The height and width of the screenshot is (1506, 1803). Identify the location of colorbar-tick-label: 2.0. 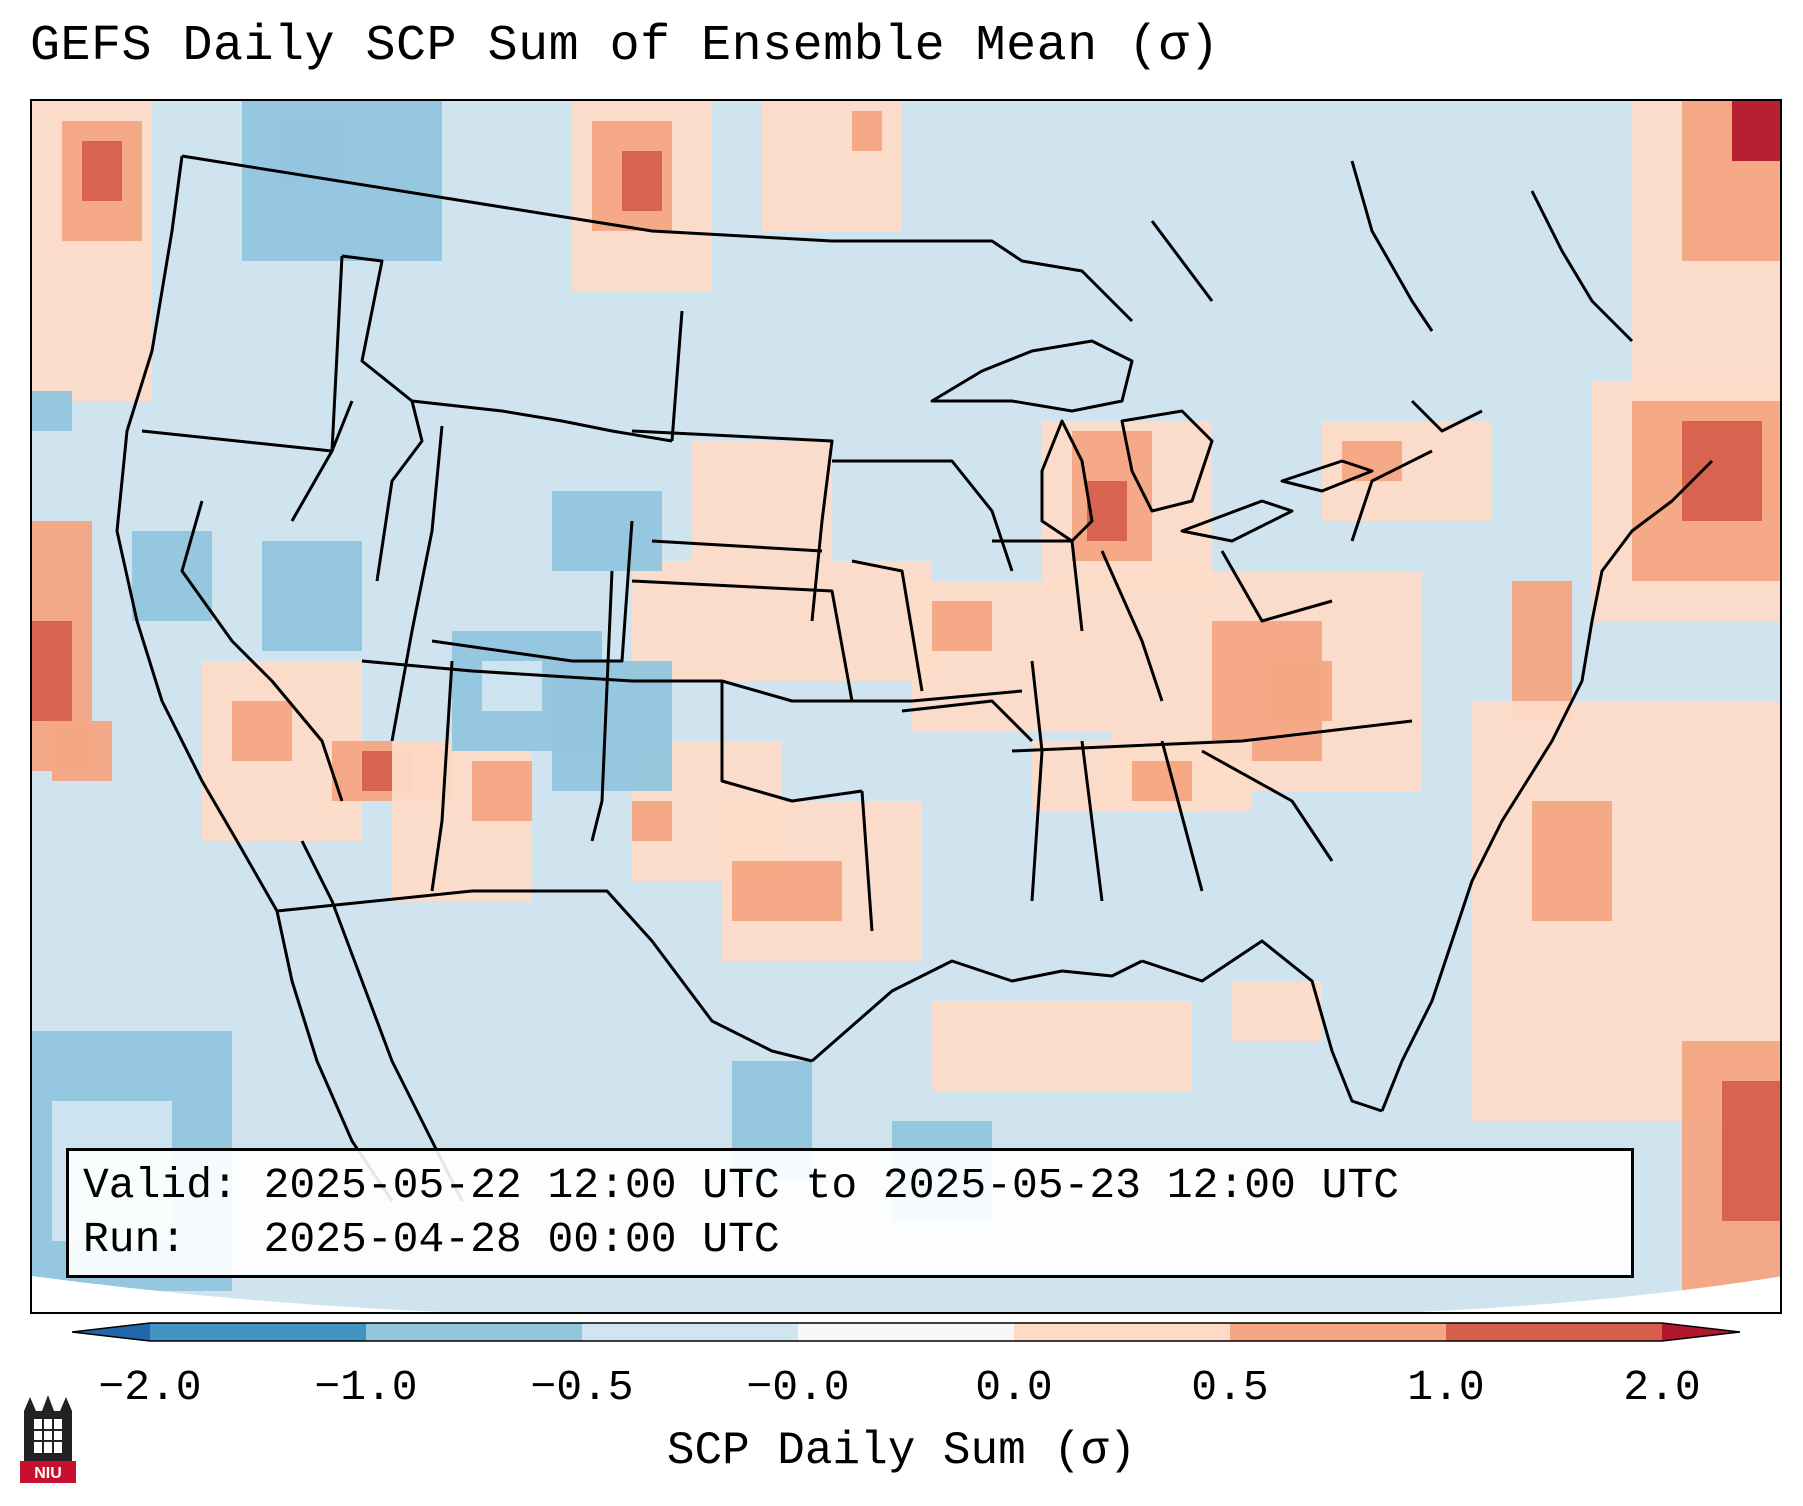
(1662, 1387).